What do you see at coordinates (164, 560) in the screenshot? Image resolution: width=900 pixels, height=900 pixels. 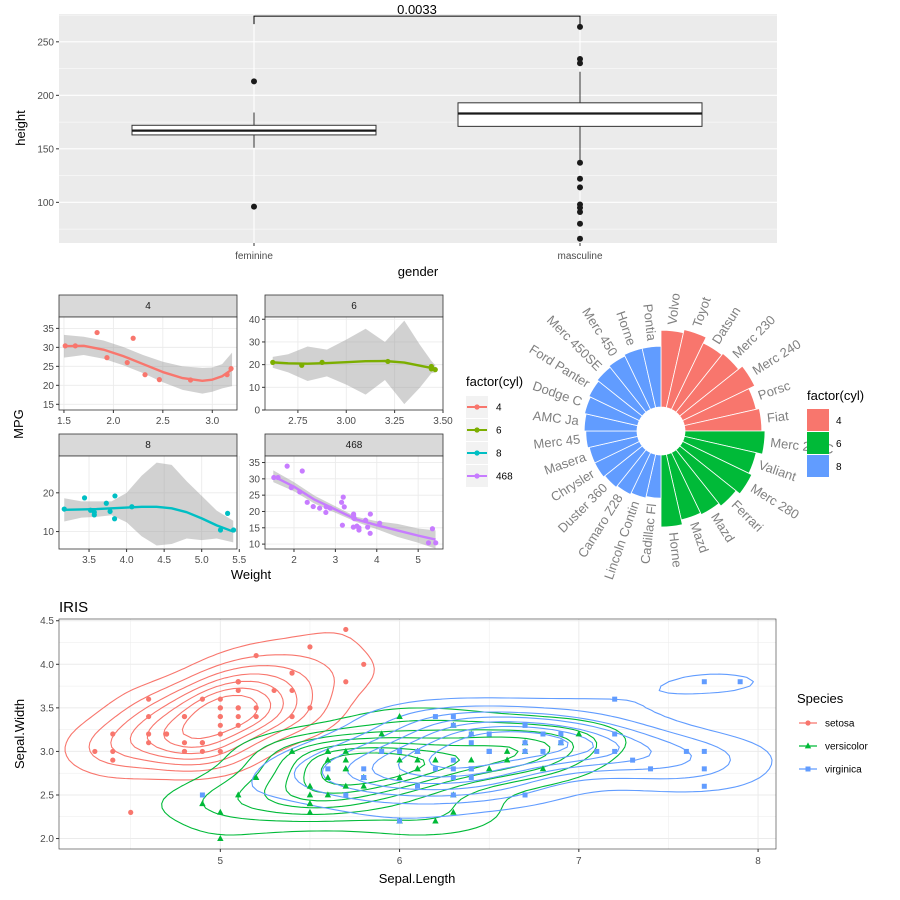 I see `x-tick-label: 4.5` at bounding box center [164, 560].